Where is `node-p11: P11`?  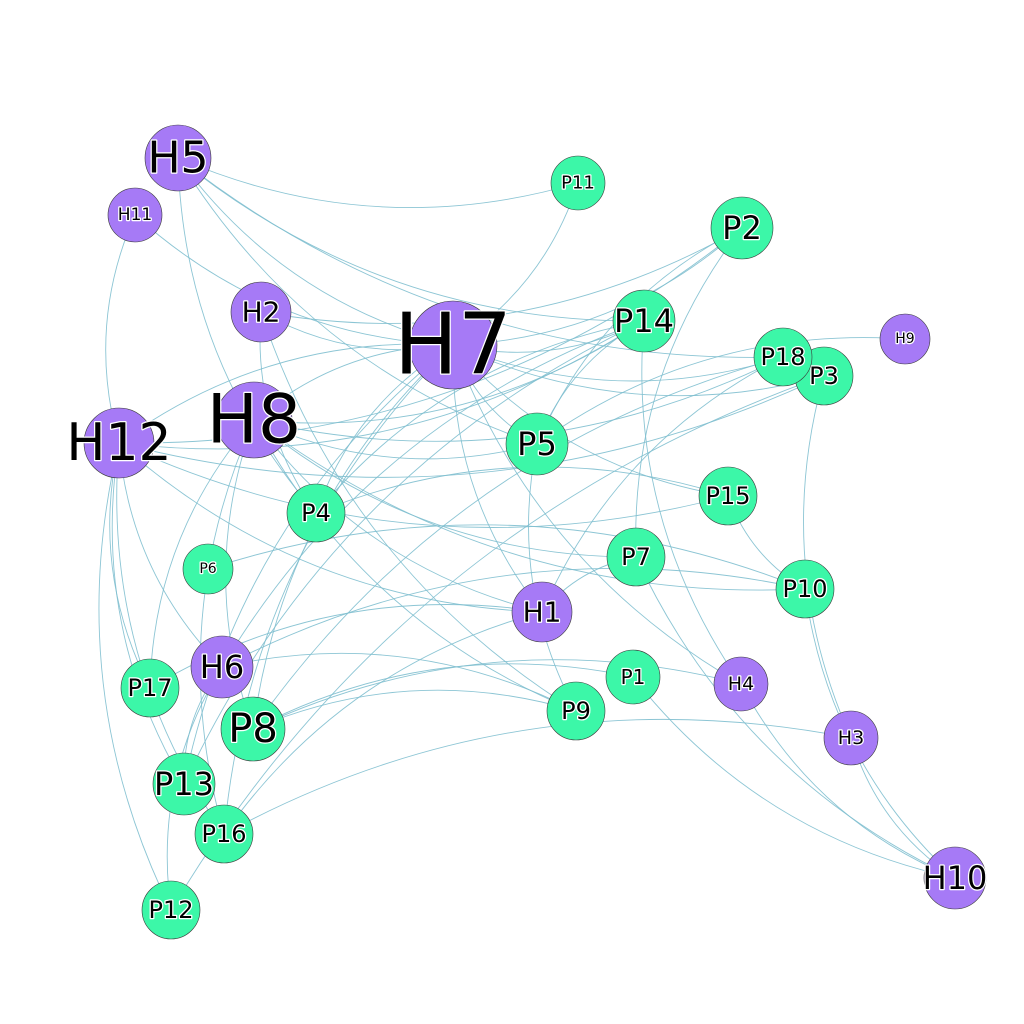 node-p11: P11 is located at coordinates (578, 183).